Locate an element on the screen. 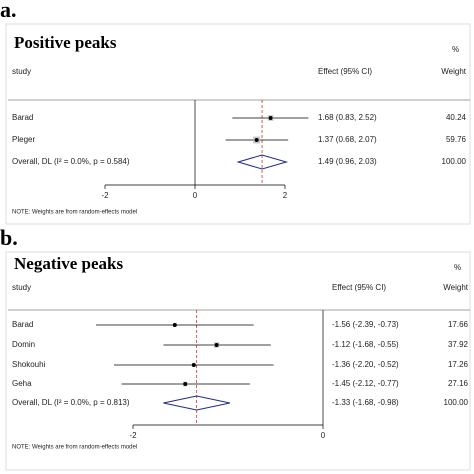  panel-label: b. is located at coordinates (9, 237).